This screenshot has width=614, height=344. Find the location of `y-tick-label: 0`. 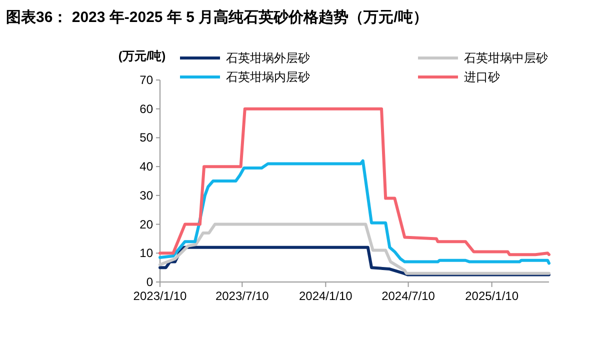

y-tick-label: 0 is located at coordinates (150, 282).